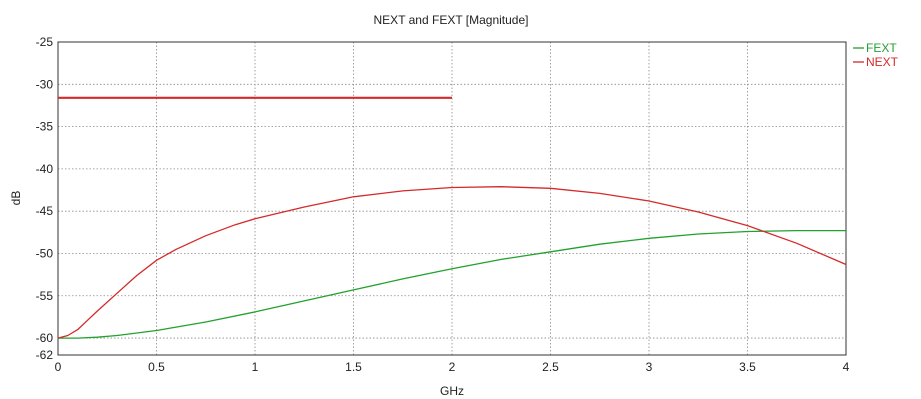 The width and height of the screenshot is (921, 399). I want to click on x-axis: 0 0.5 1 1.5 2 2.5 3 3.5 4, so click(452, 367).